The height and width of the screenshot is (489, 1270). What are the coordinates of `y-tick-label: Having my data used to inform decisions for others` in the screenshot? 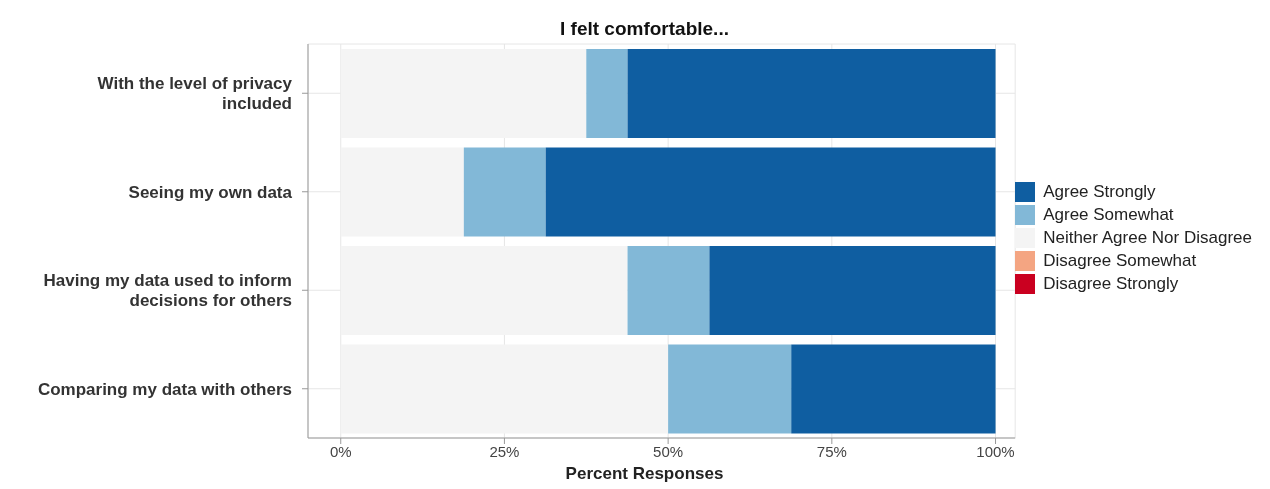 It's located at (167, 290).